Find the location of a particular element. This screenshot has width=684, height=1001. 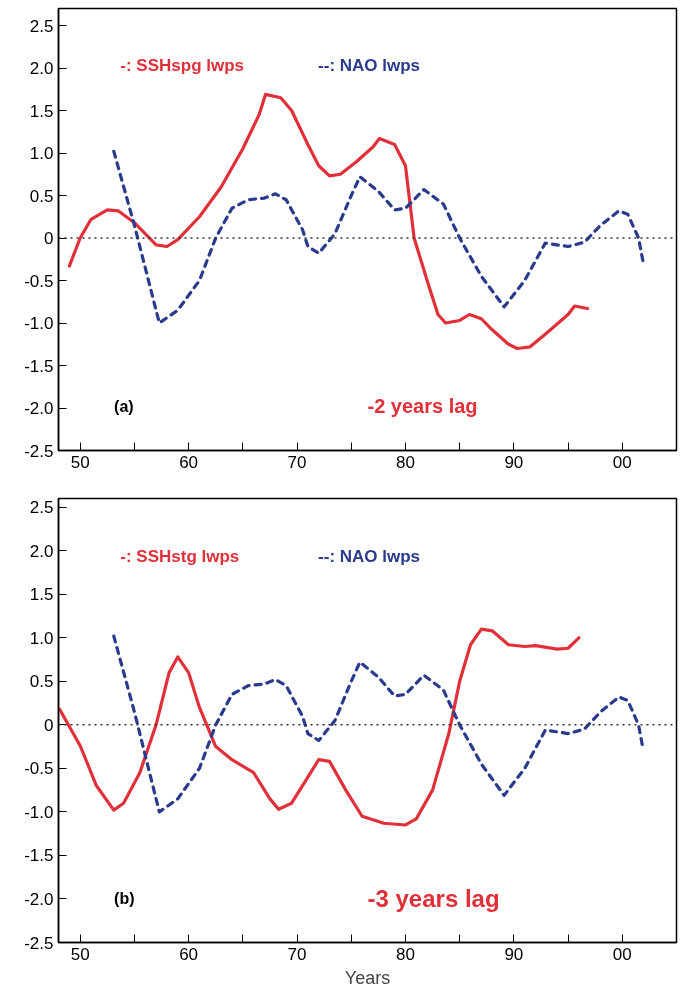

series-label: -: SSHspg lwps is located at coordinates (182, 66).